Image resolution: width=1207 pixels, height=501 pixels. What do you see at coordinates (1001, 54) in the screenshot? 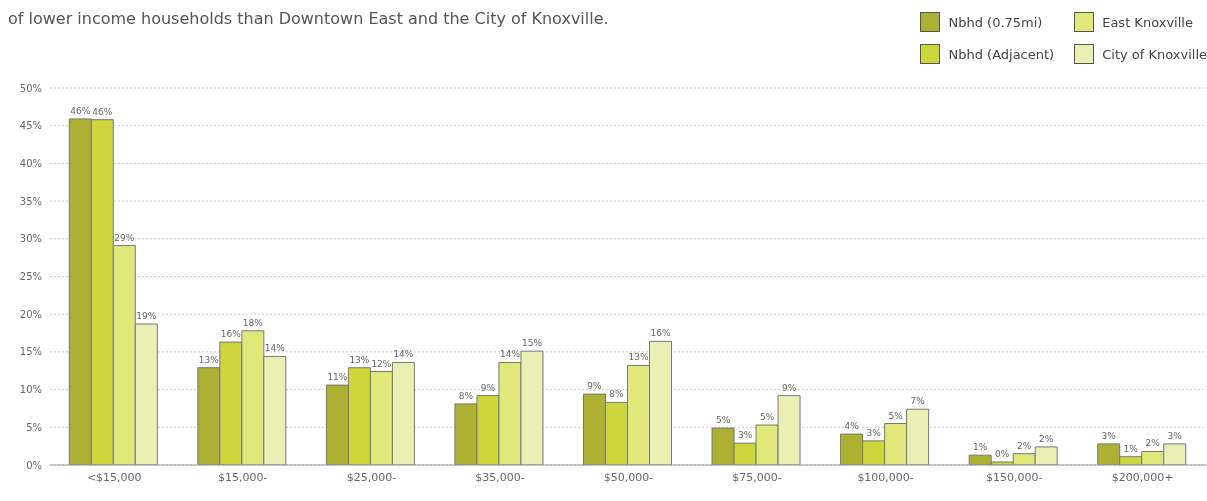
I see `legend-label: Nbhd (Adjacent)` at bounding box center [1001, 54].